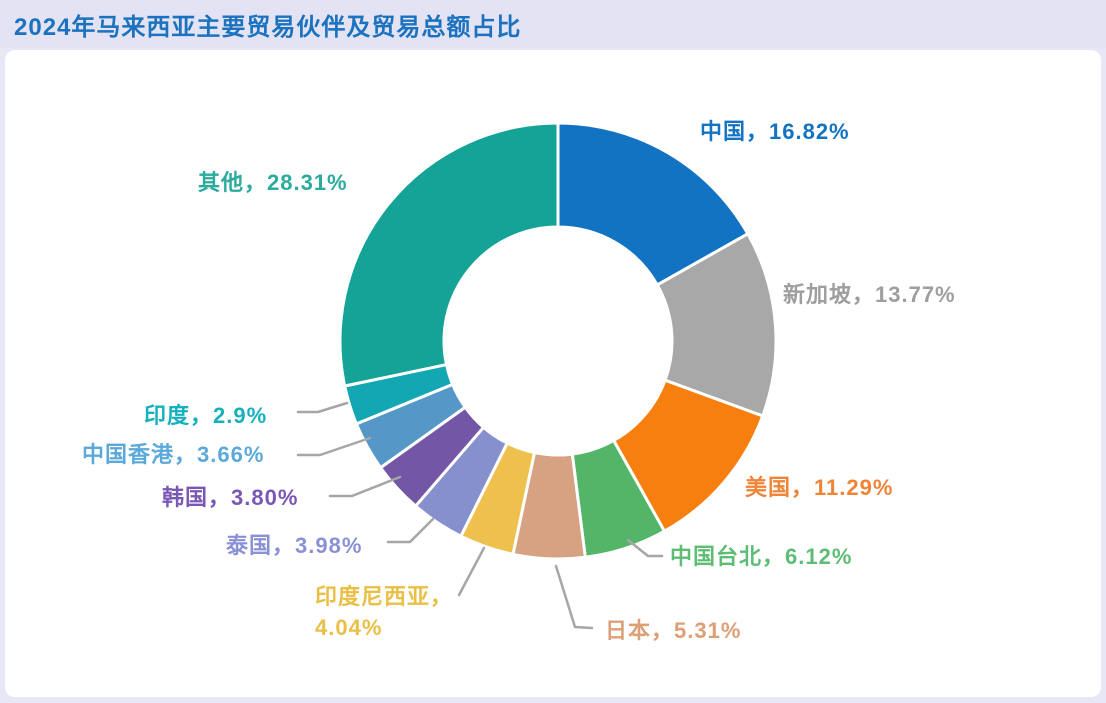  Describe the element at coordinates (268, 27) in the screenshot. I see `page-title: 2024年马来西亚主要贸易伙伴及贸易总额占比` at that location.